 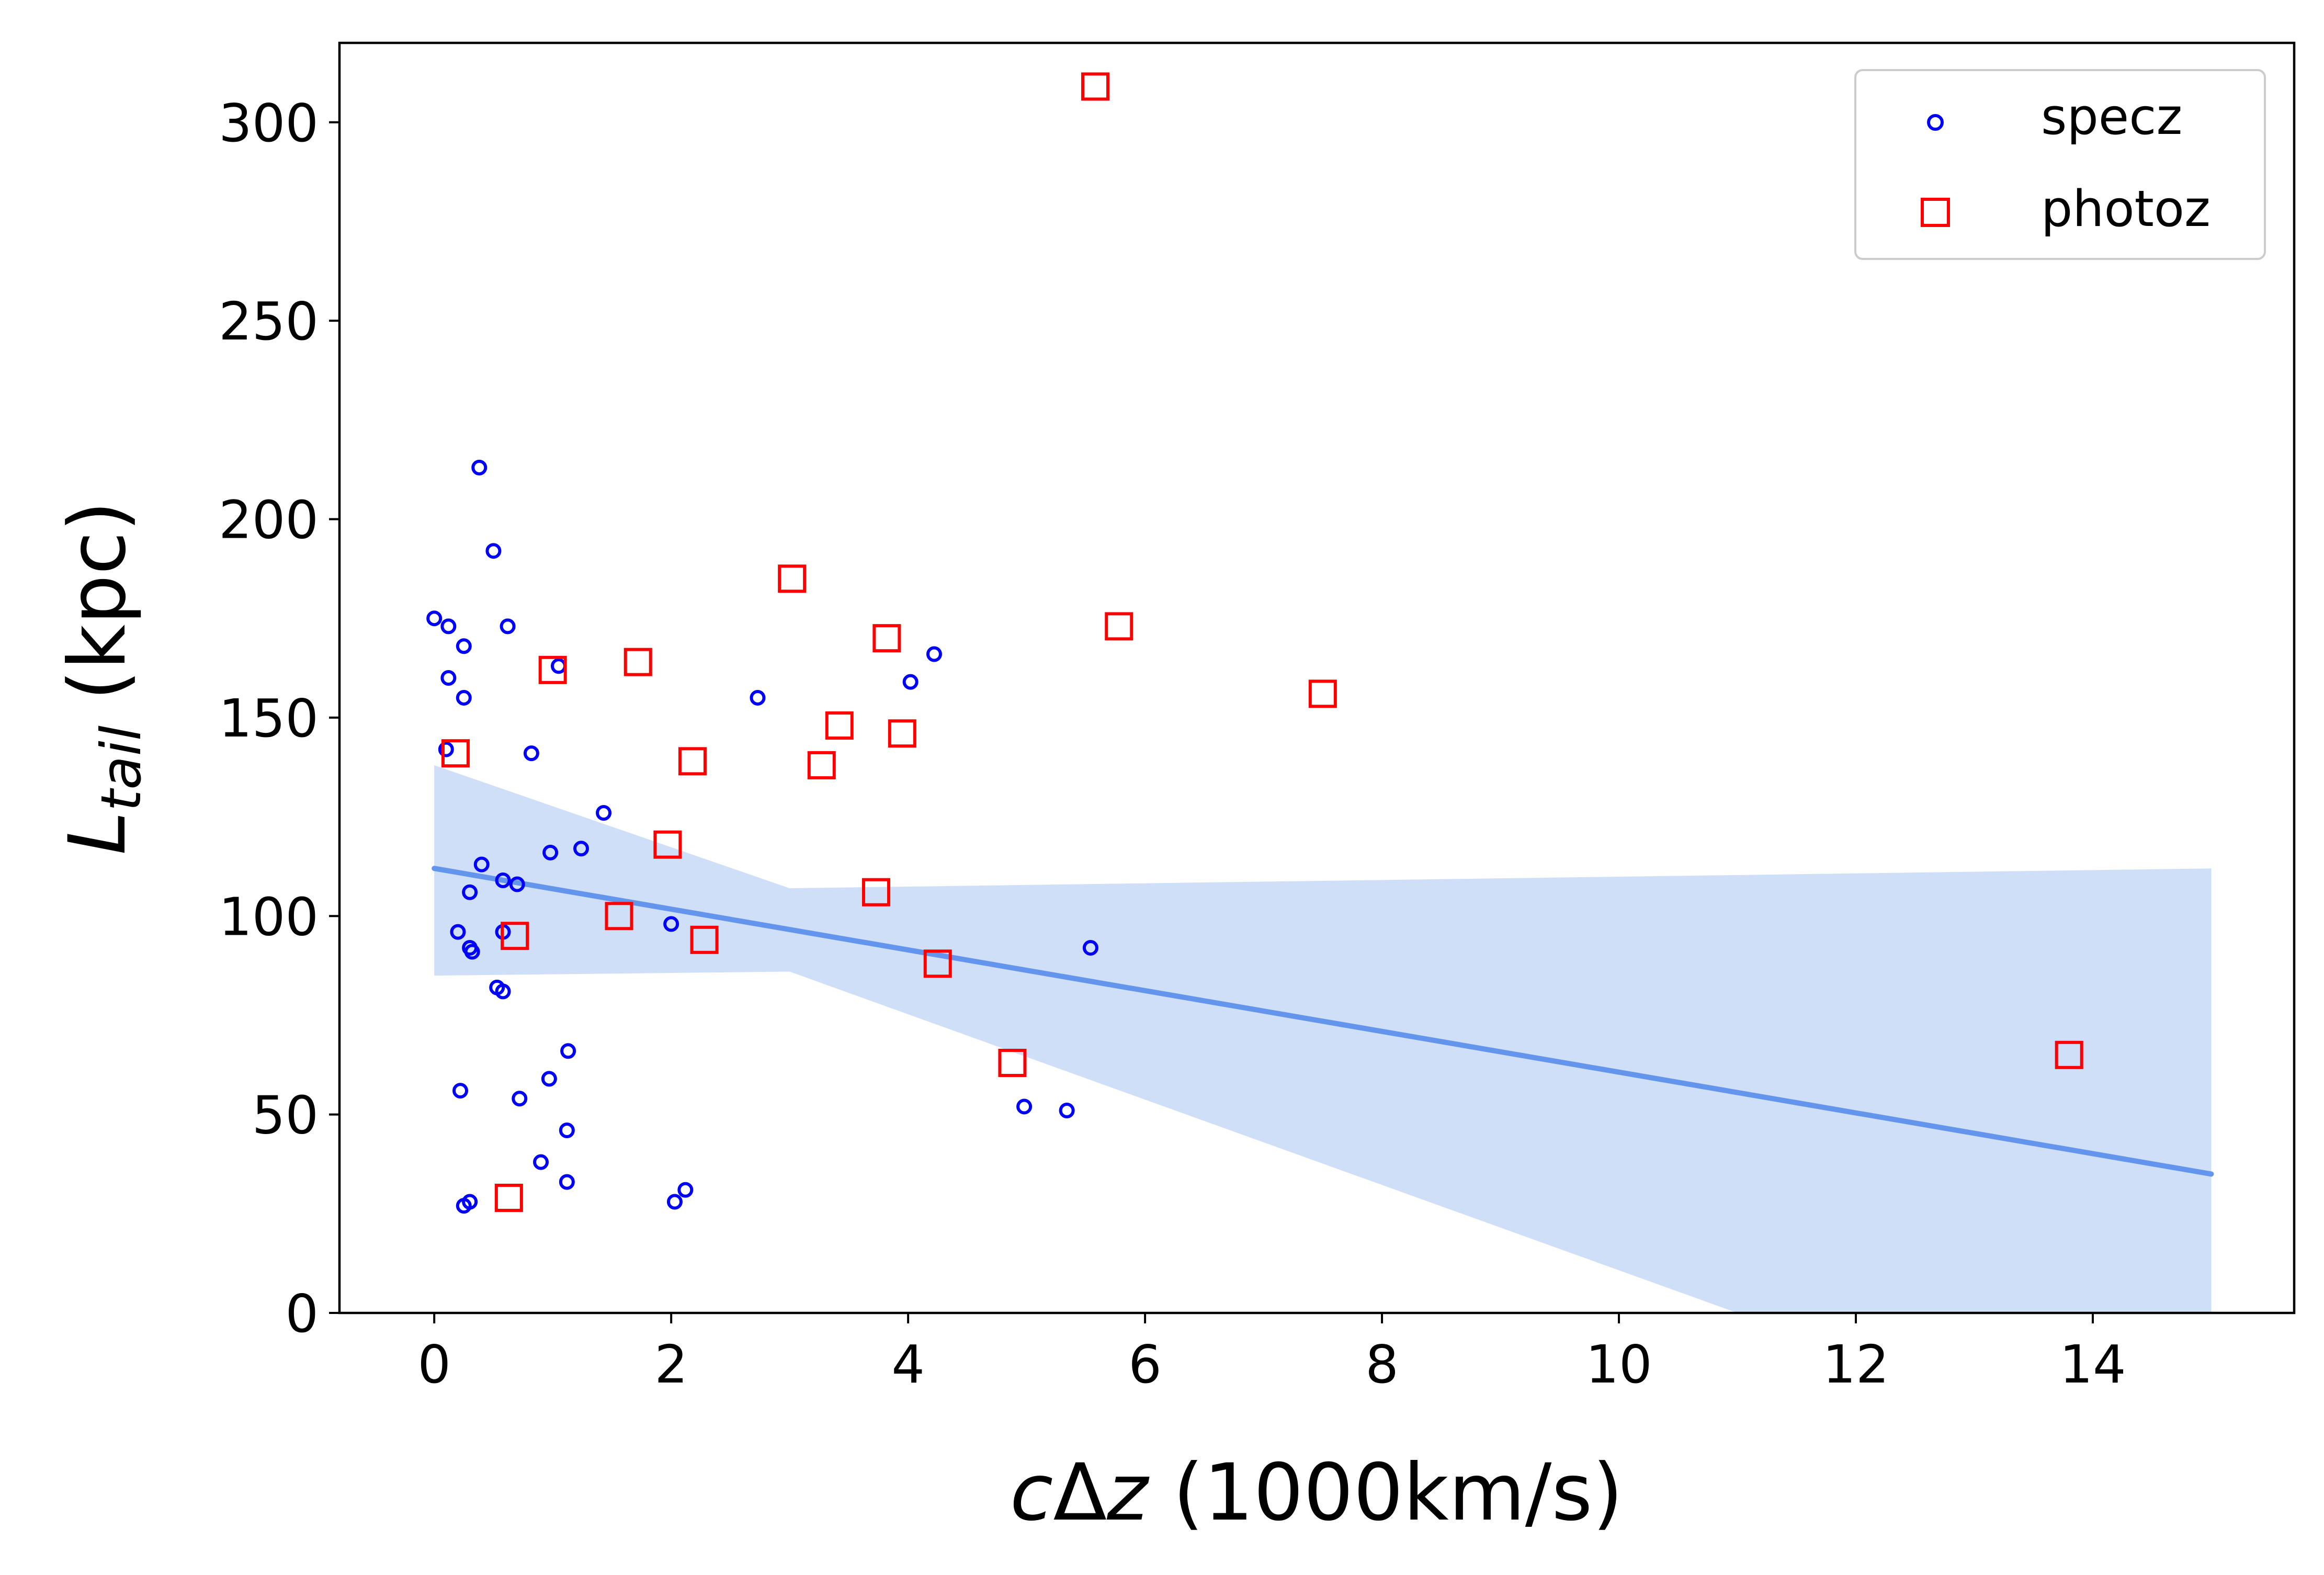 What do you see at coordinates (1271, 1354) in the screenshot?
I see `x-axis: 0 2 4 6 8 10 12 14` at bounding box center [1271, 1354].